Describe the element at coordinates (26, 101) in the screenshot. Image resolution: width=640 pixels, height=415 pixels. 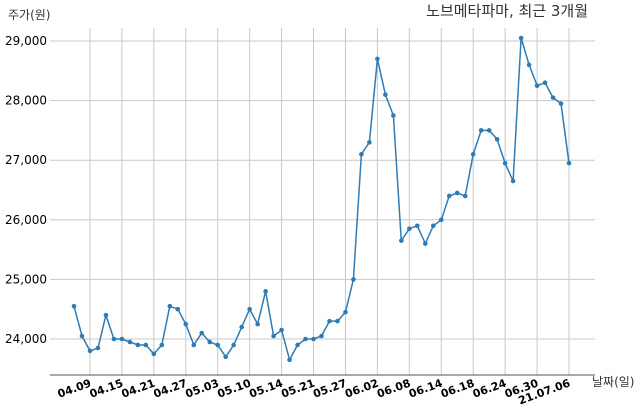
I see `y-tick-label: 28,000` at that location.